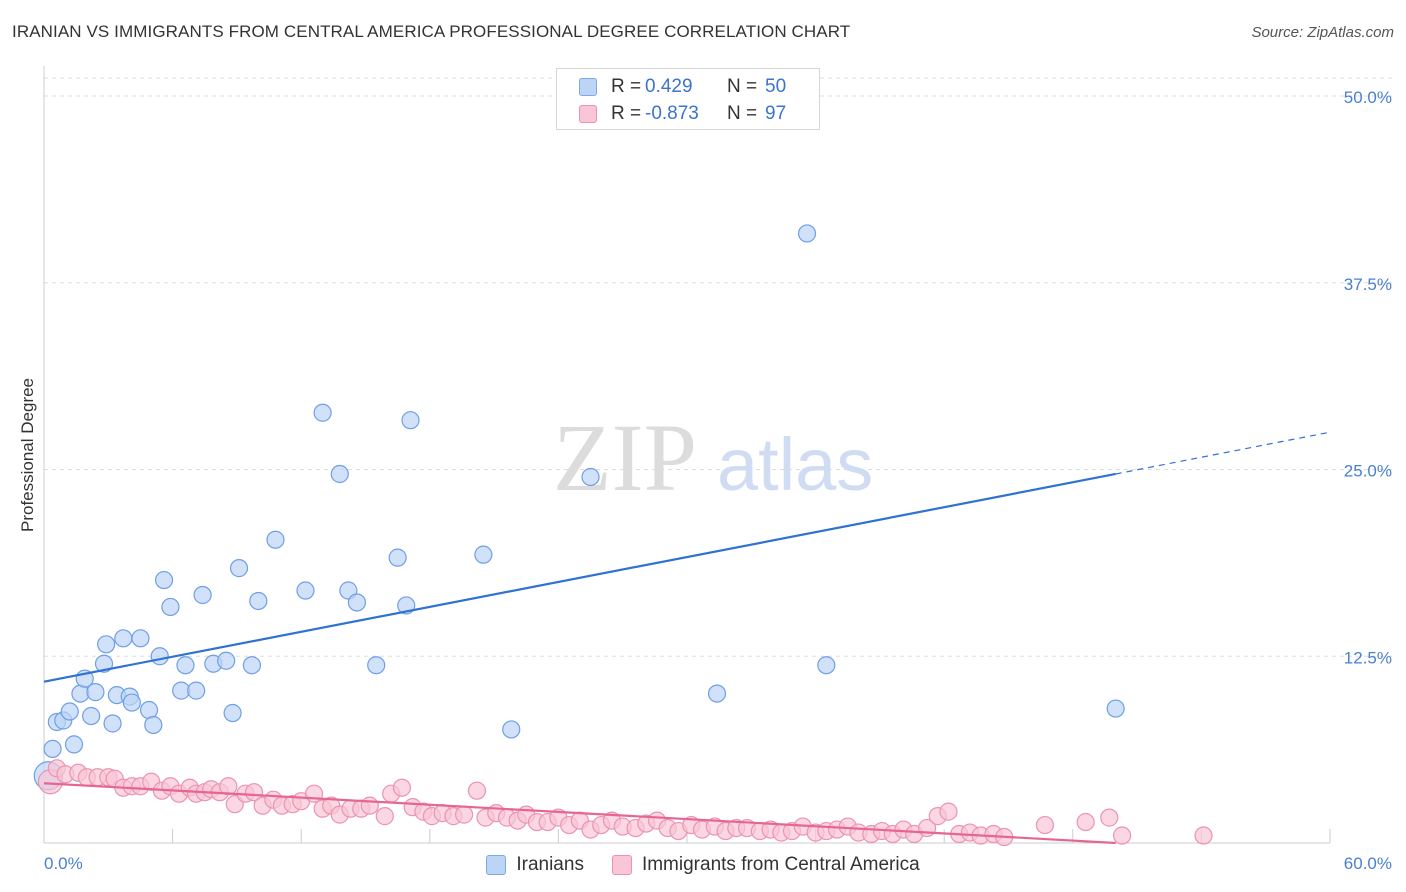 Image resolution: width=1406 pixels, height=892 pixels. I want to click on stats-box: R = 0.429 N = 50 R = -0.873 N = 97, so click(688, 99).